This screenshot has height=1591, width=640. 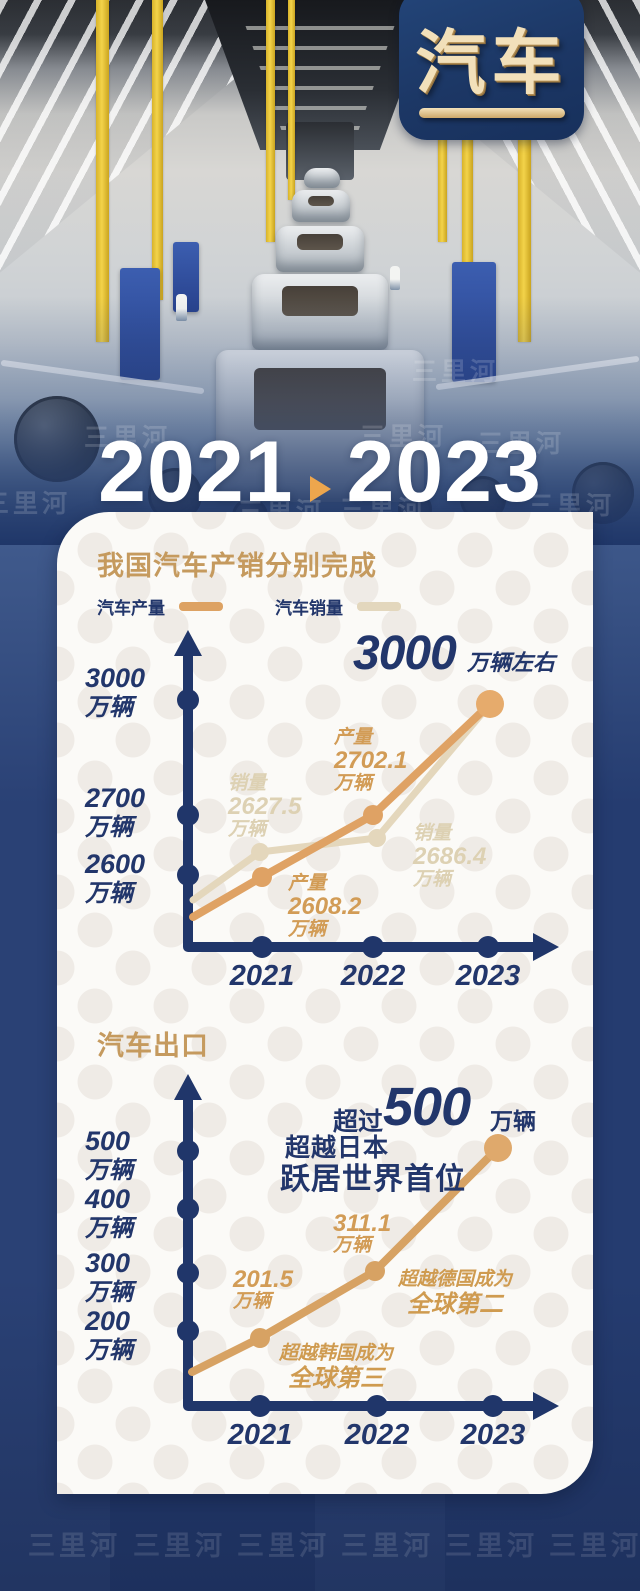 I want to click on annotation-korea: 超越韩国成为 全球第三, so click(x=336, y=1367).